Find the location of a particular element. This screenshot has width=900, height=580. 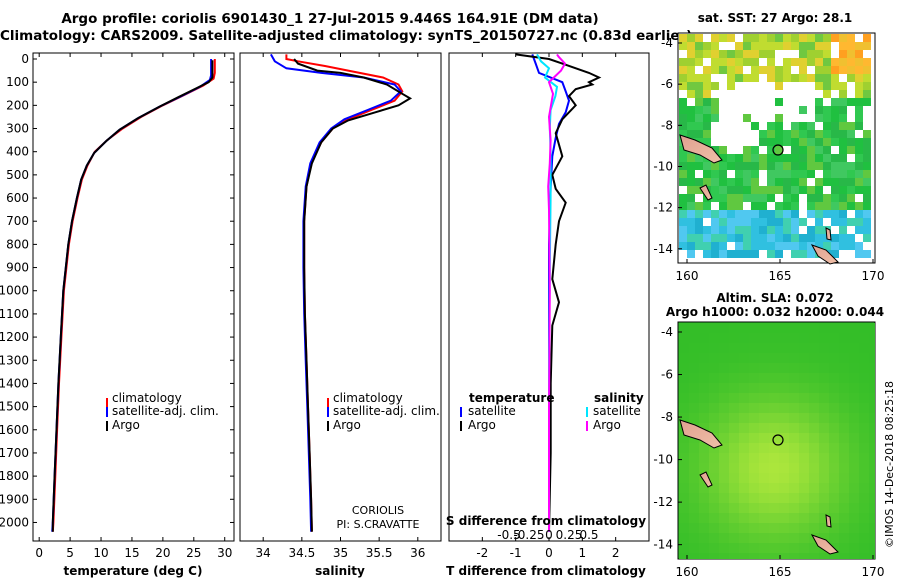

depth-tick-label: 0 is located at coordinates (25, 59).